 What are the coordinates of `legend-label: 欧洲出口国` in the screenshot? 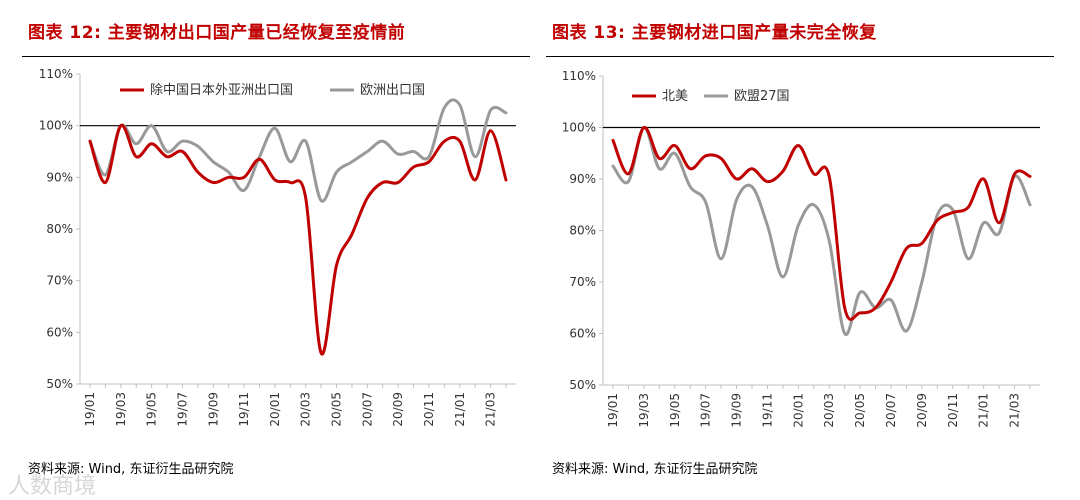 It's located at (392, 90).